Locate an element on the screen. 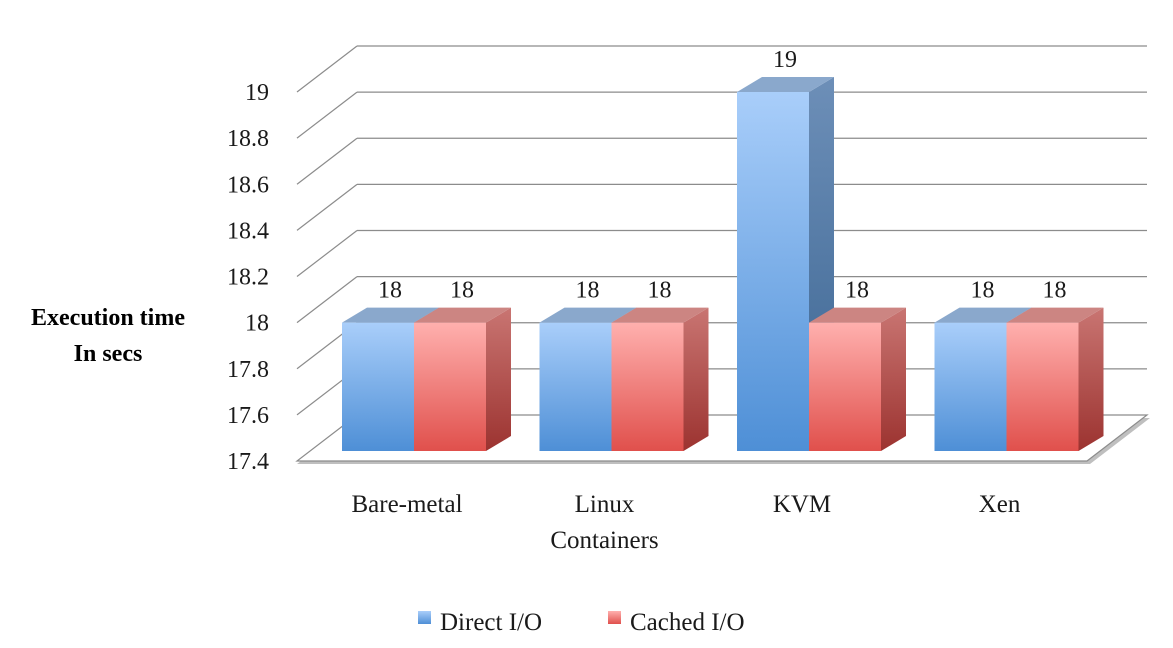 This screenshot has height=648, width=1173. category-label: Containers is located at coordinates (604, 540).